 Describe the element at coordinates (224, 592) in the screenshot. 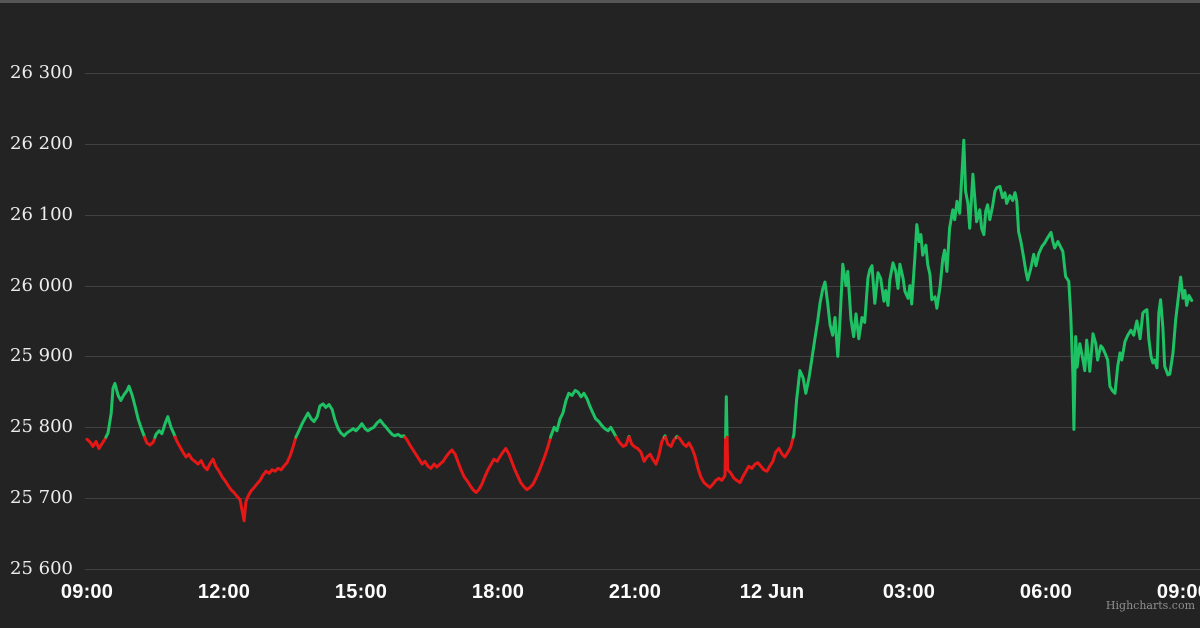

I see `x-axis-label: 12:00` at that location.